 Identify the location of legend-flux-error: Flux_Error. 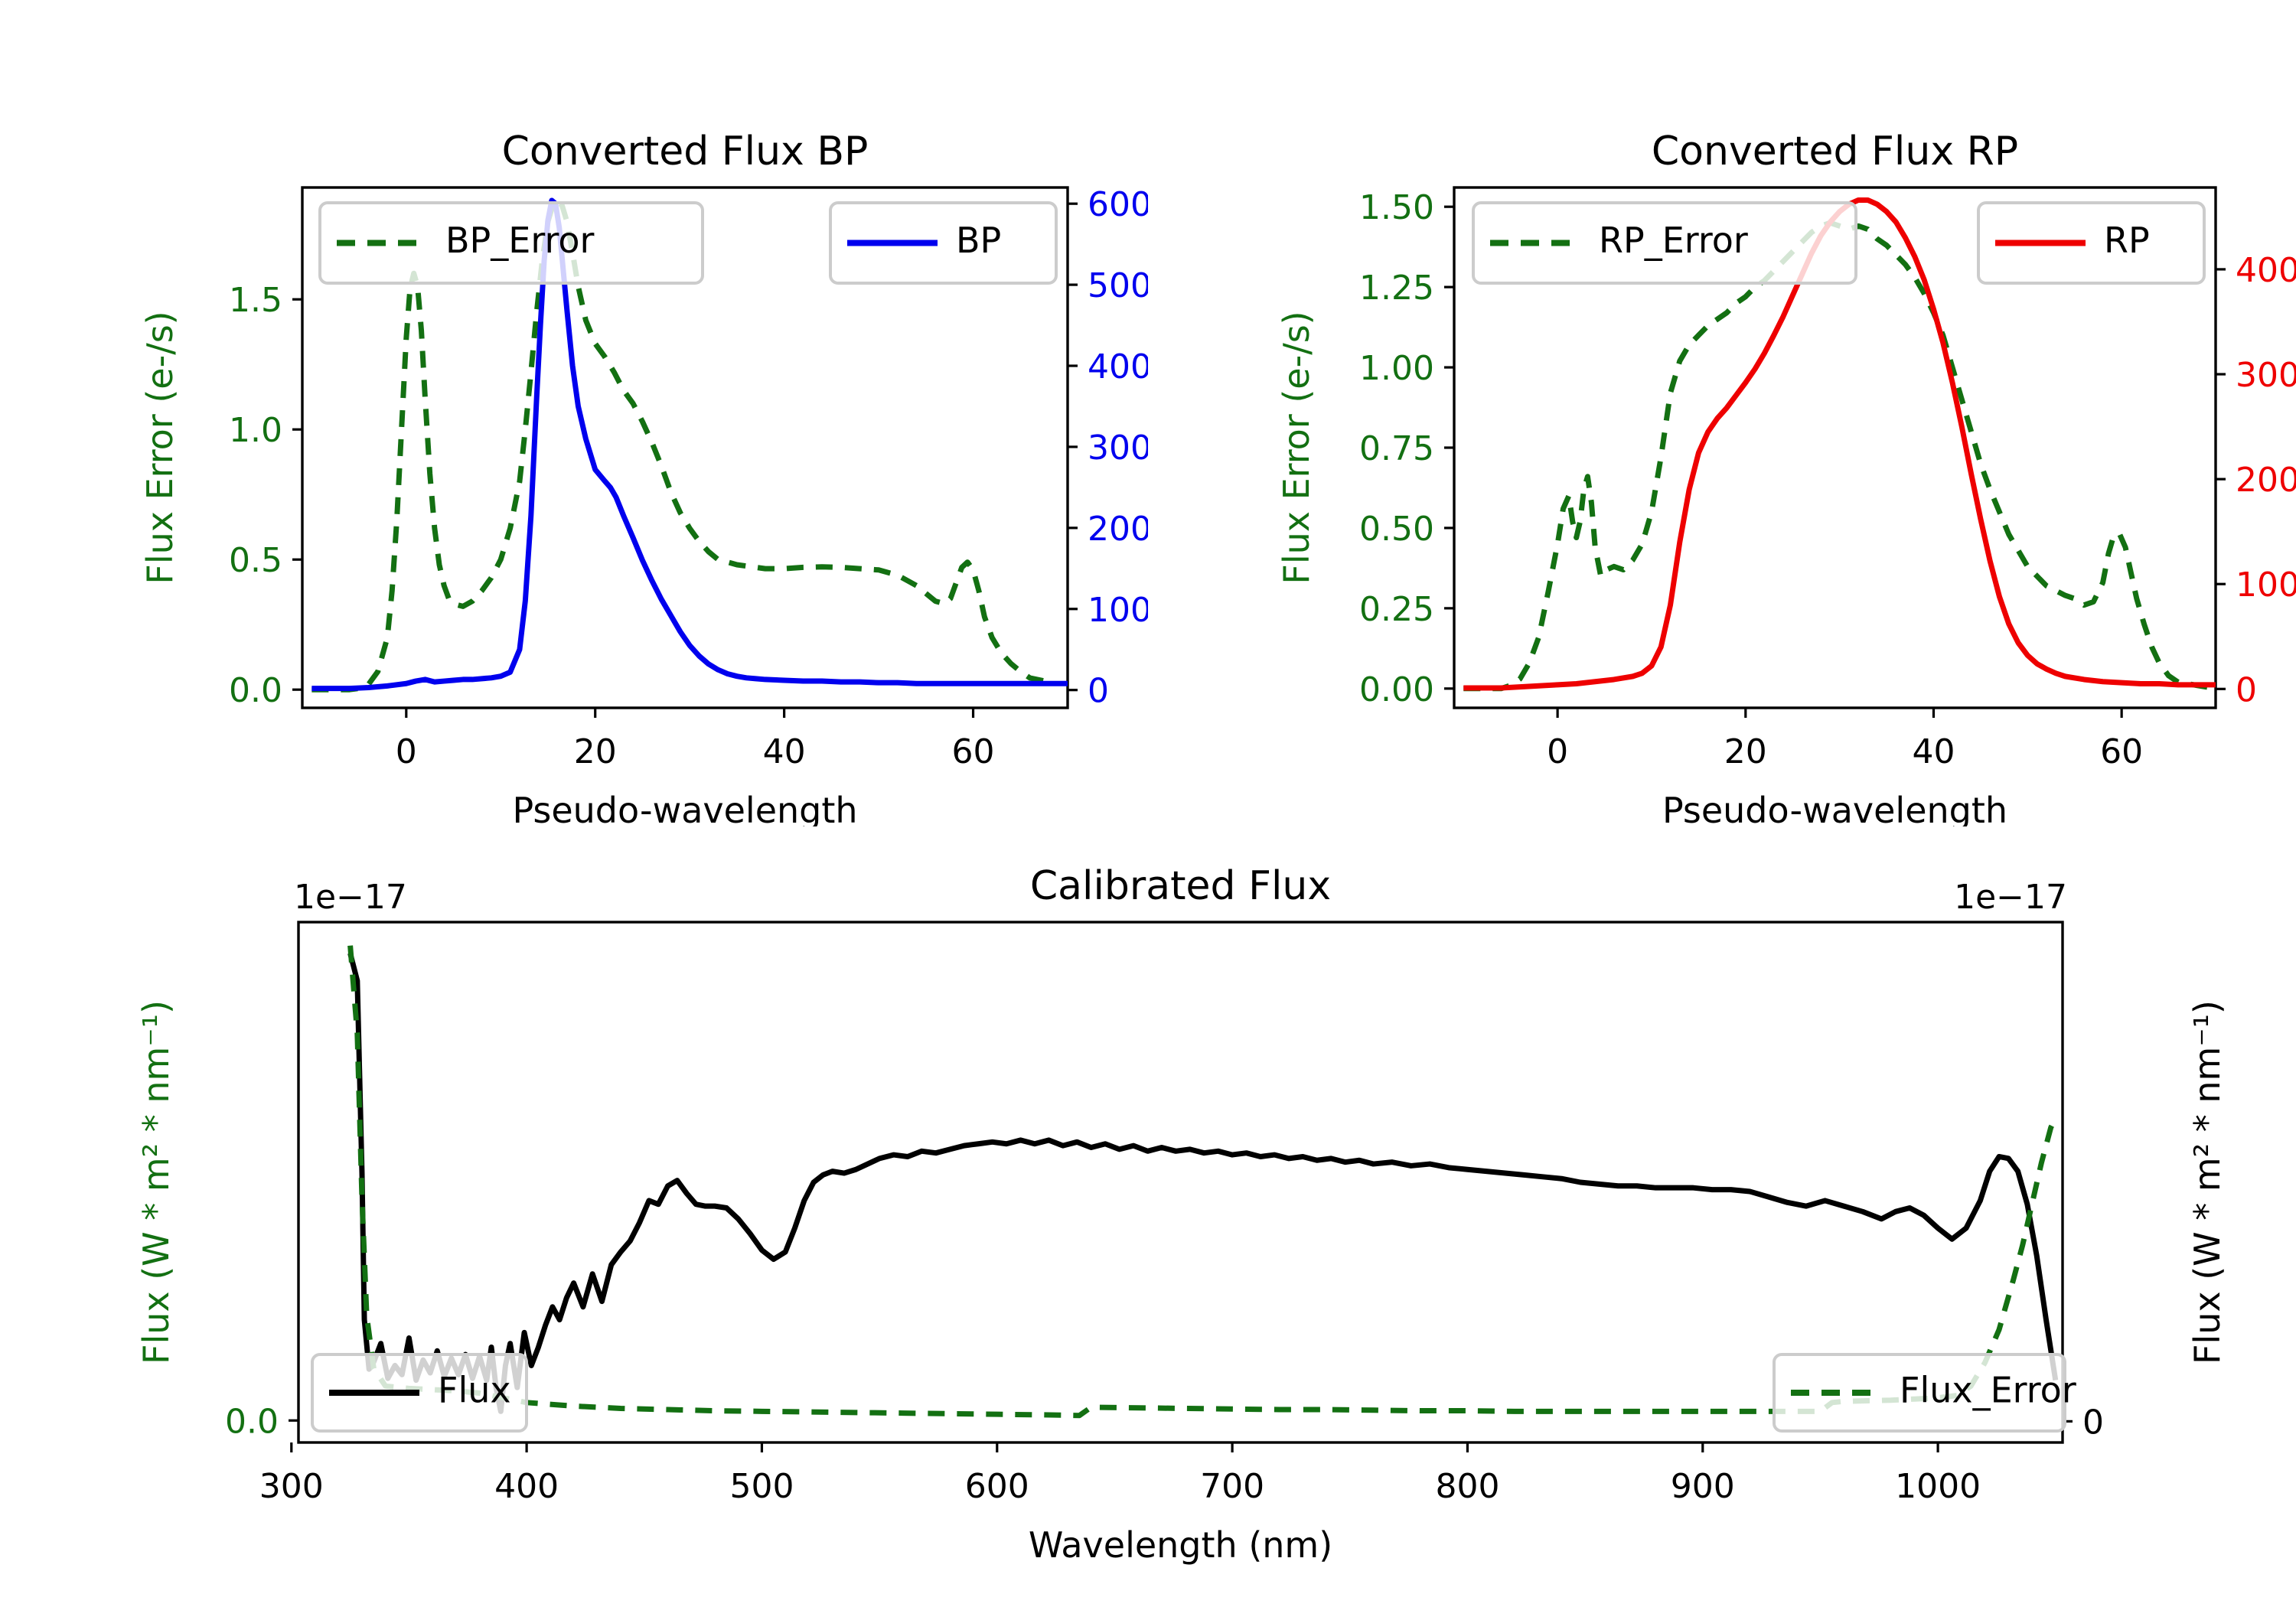
(1924, 1393).